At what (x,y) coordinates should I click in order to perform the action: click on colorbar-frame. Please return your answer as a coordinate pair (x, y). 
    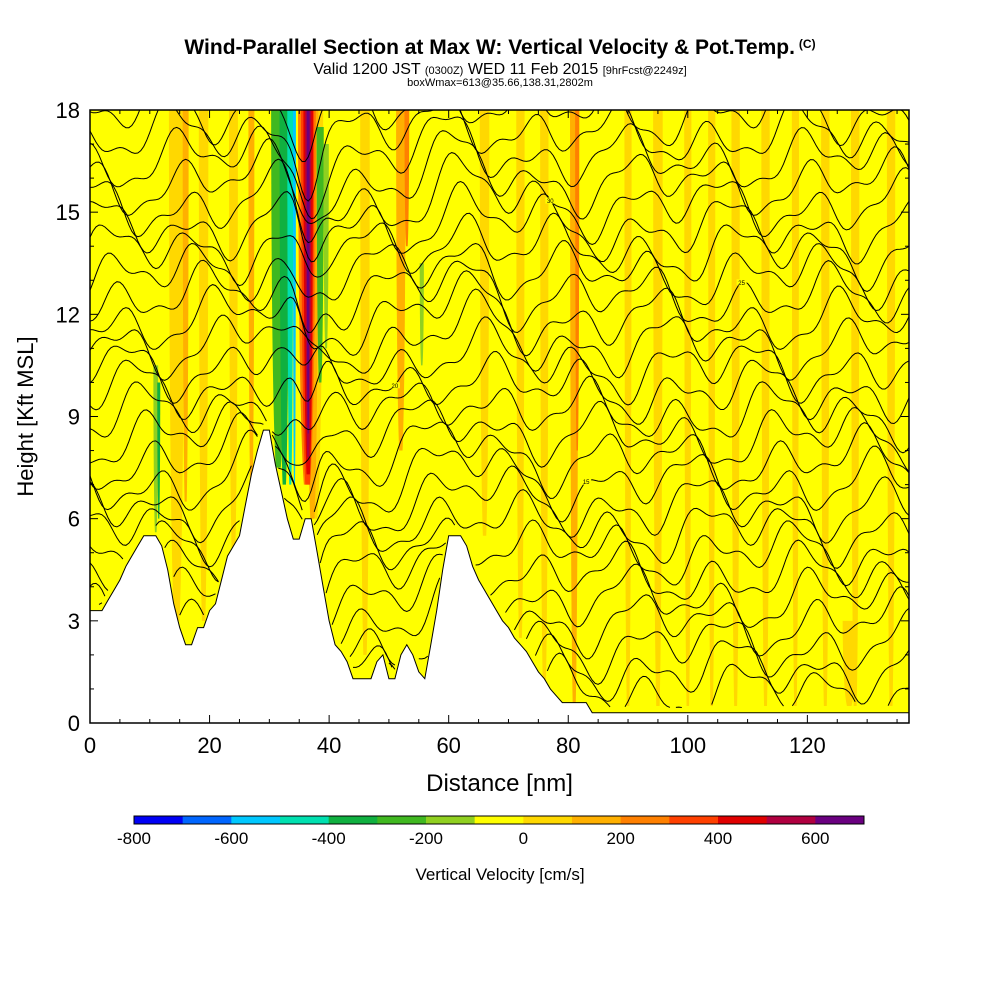
    Looking at the image, I should click on (499, 820).